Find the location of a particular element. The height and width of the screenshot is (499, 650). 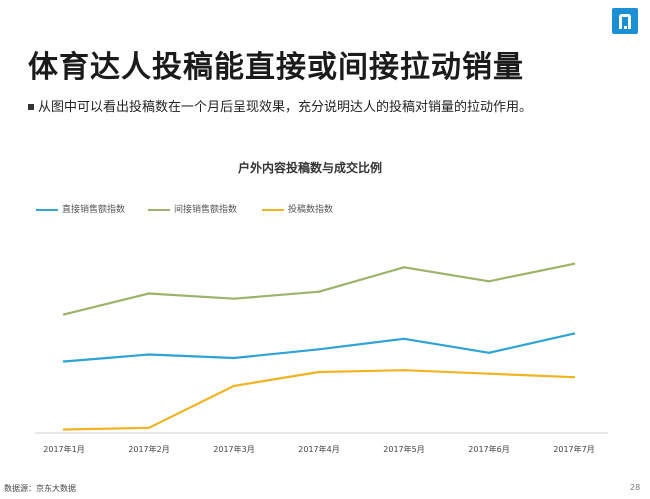

x-tick-label: 2017年5月 is located at coordinates (403, 449).